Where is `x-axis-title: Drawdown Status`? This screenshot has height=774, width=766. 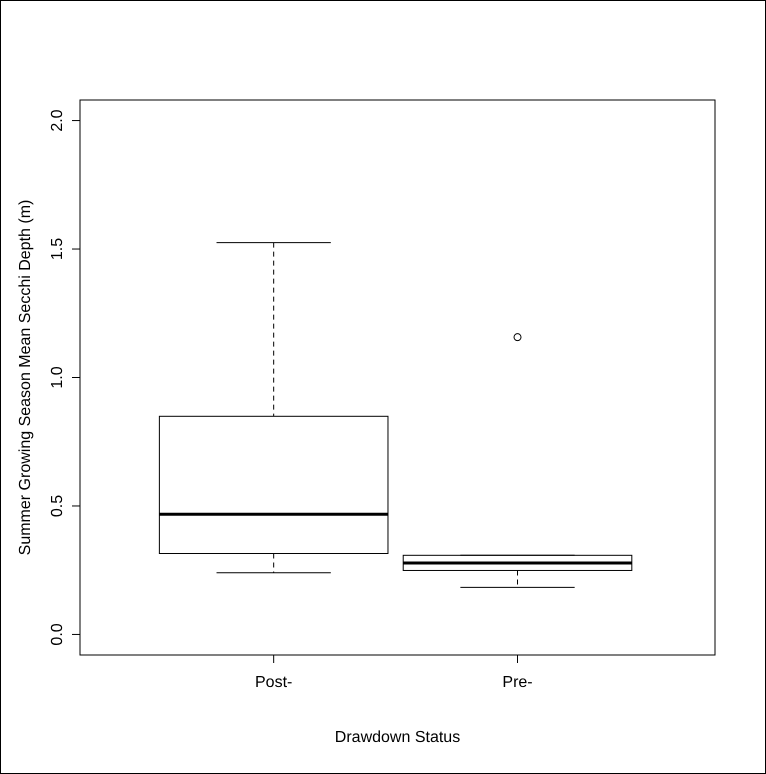
x-axis-title: Drawdown Status is located at coordinates (397, 737).